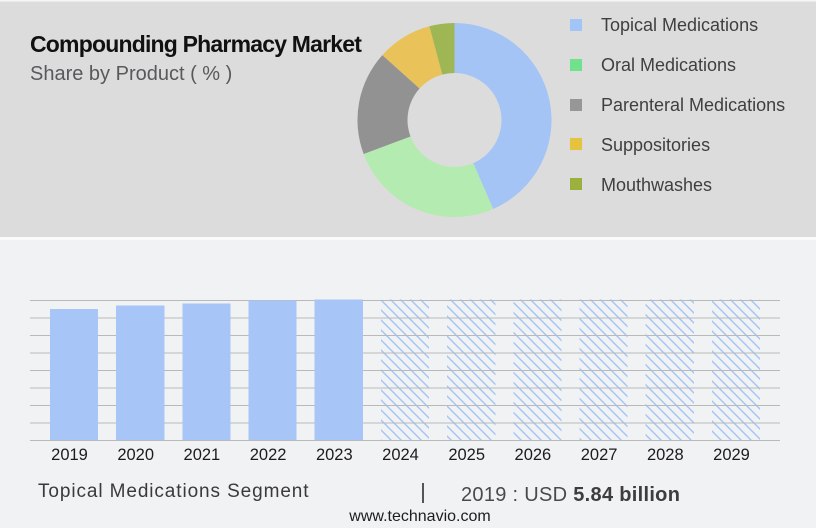  I want to click on svg-text: 2028, so click(665, 455).